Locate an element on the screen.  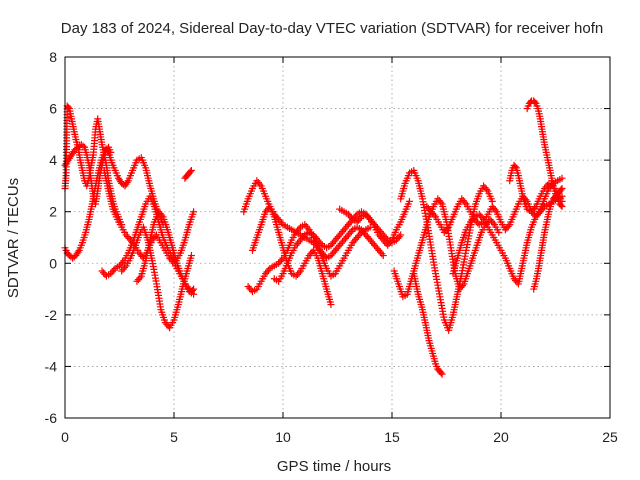
y-tick-label: -2 is located at coordinates (51, 315).